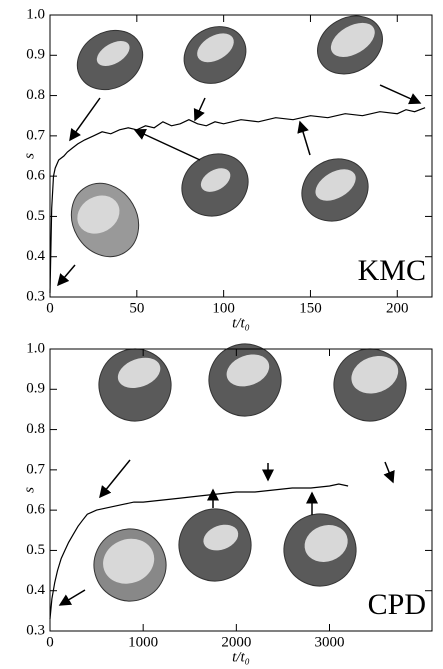 The height and width of the screenshot is (669, 443). Describe the element at coordinates (143, 642) in the screenshot. I see `x-tick-label: 1000` at that location.